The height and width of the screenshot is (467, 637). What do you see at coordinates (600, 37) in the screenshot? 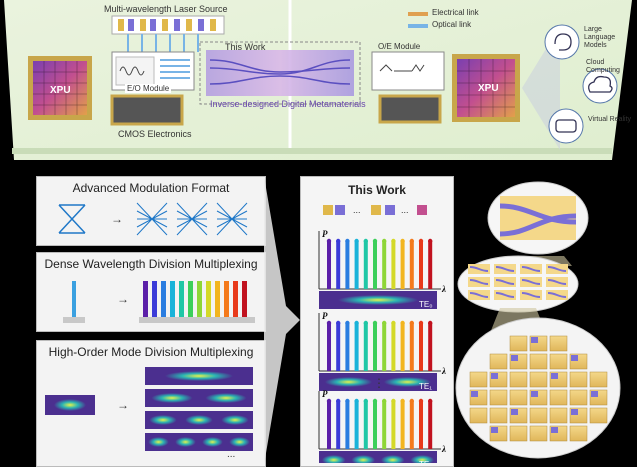
I see `app-llm-label: Large Language Models` at bounding box center [600, 37].